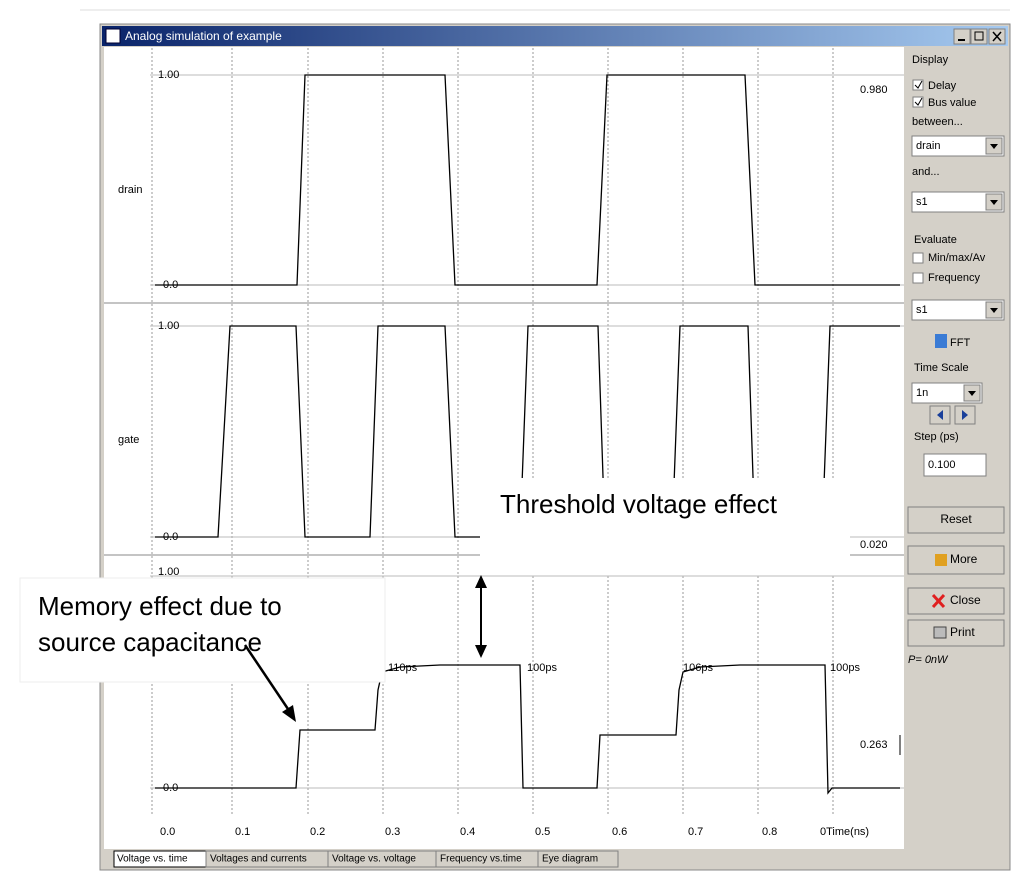 The image size is (1014, 873). Describe the element at coordinates (150, 642) in the screenshot. I see `annotation: source capacitance` at that location.